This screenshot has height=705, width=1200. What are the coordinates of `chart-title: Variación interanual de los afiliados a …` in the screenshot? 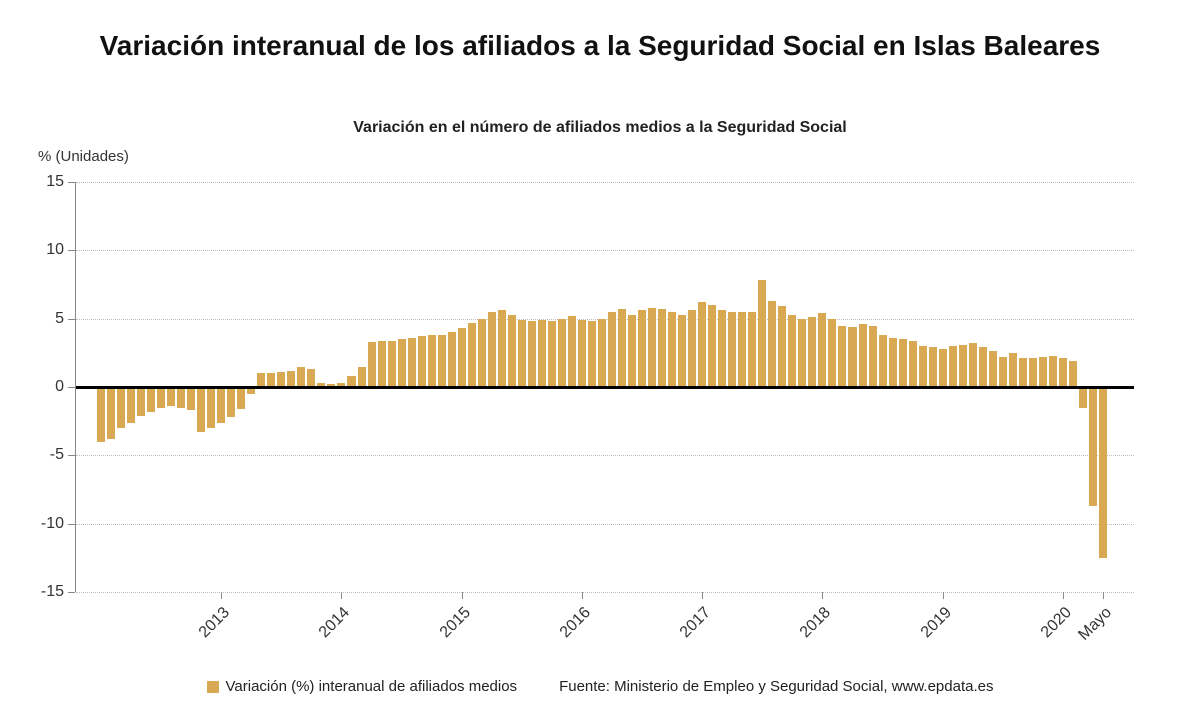 It's located at (600, 45).